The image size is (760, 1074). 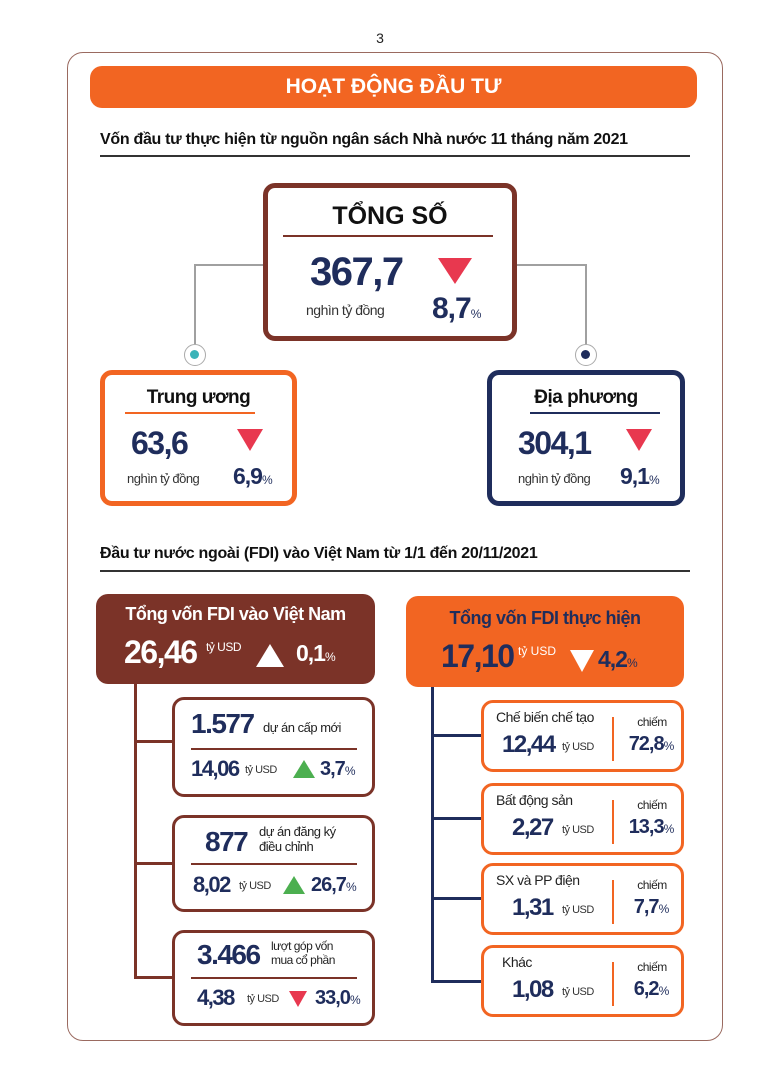 I want to click on sector-name: Khác, so click(x=517, y=962).